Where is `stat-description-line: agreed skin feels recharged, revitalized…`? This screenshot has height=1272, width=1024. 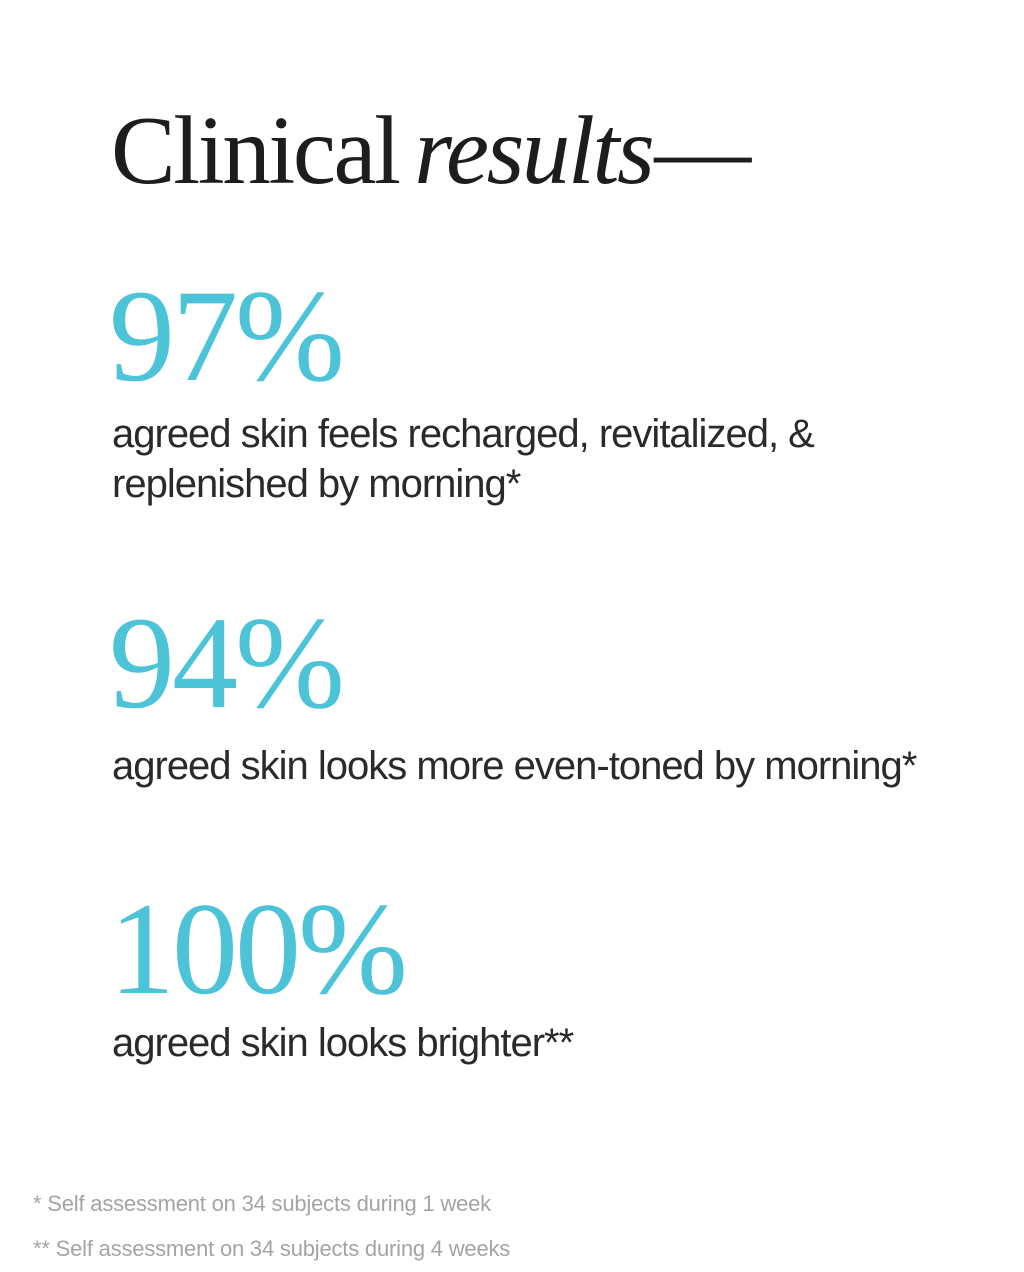 stat-description-line: agreed skin feels recharged, revitalized… is located at coordinates (463, 434).